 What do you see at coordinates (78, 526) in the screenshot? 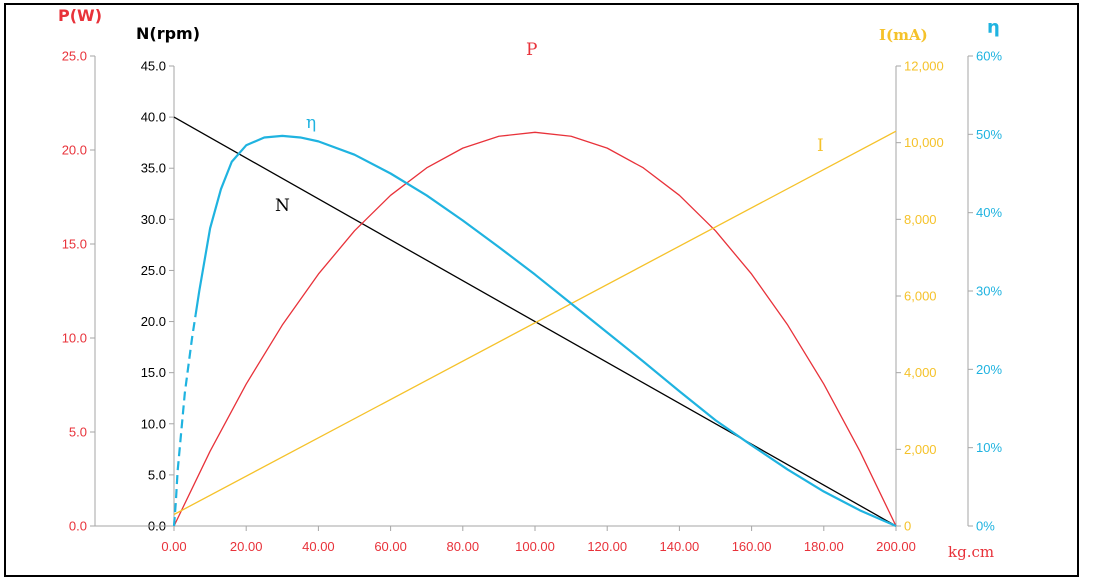
I see `power-tick-label: 0.0` at bounding box center [78, 526].